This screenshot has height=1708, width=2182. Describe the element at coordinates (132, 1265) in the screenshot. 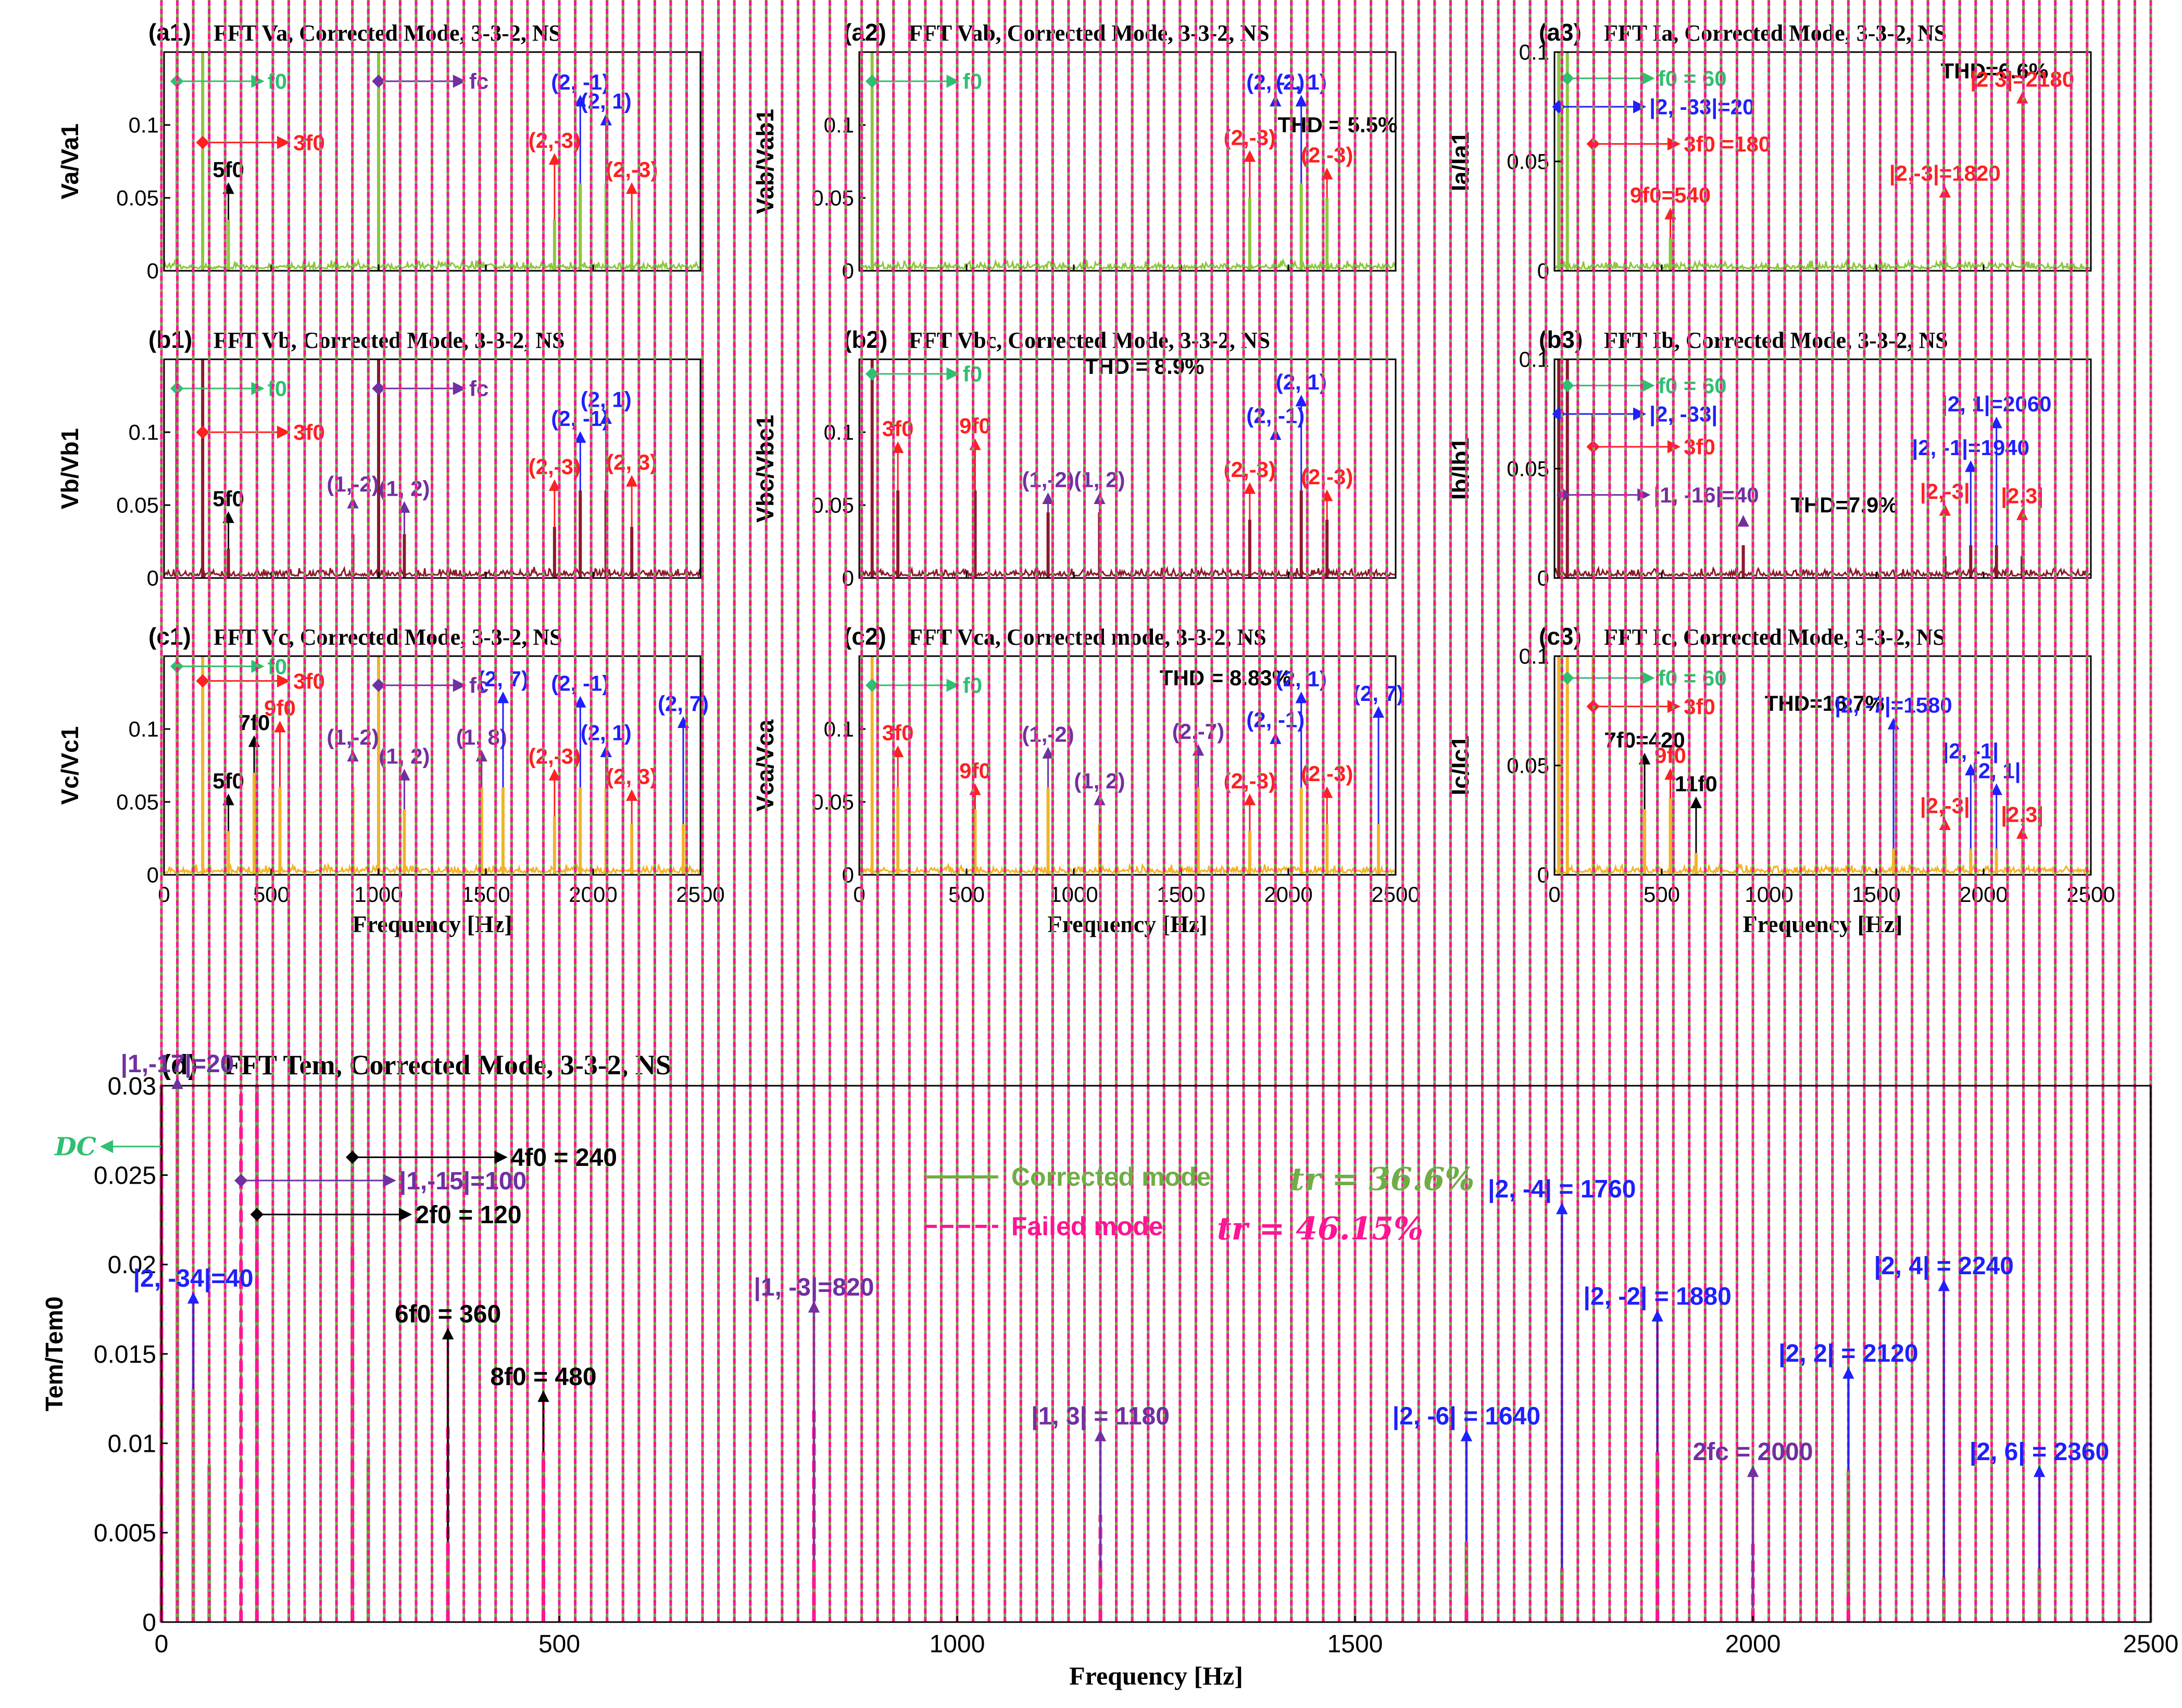

I see `y-tick-label: 0.02` at that location.